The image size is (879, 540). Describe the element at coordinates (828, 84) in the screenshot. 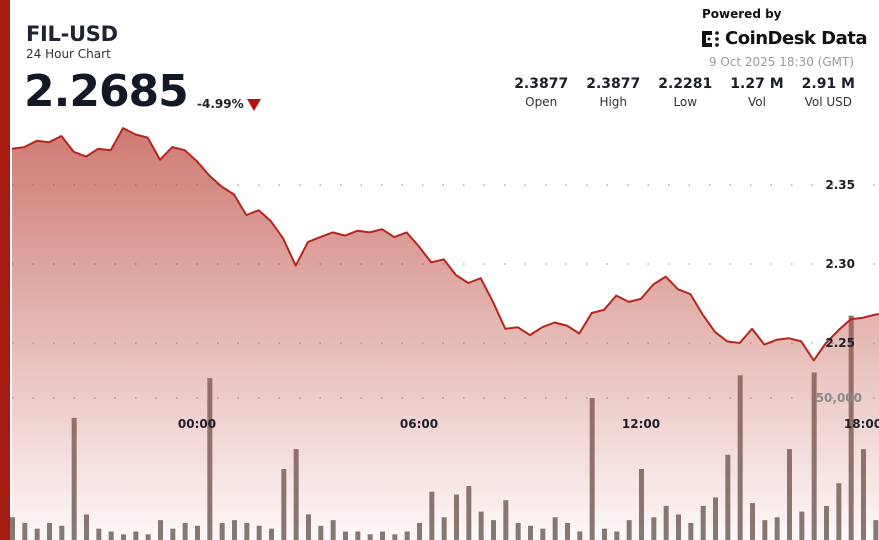

I see `stat-value: 2.91 M` at that location.